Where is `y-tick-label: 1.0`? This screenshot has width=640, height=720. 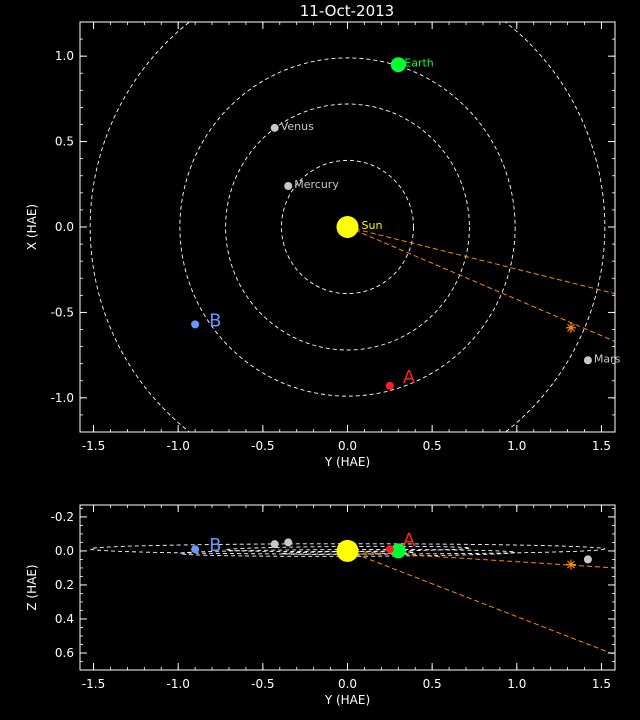 y-tick-label: 1.0 is located at coordinates (64, 56).